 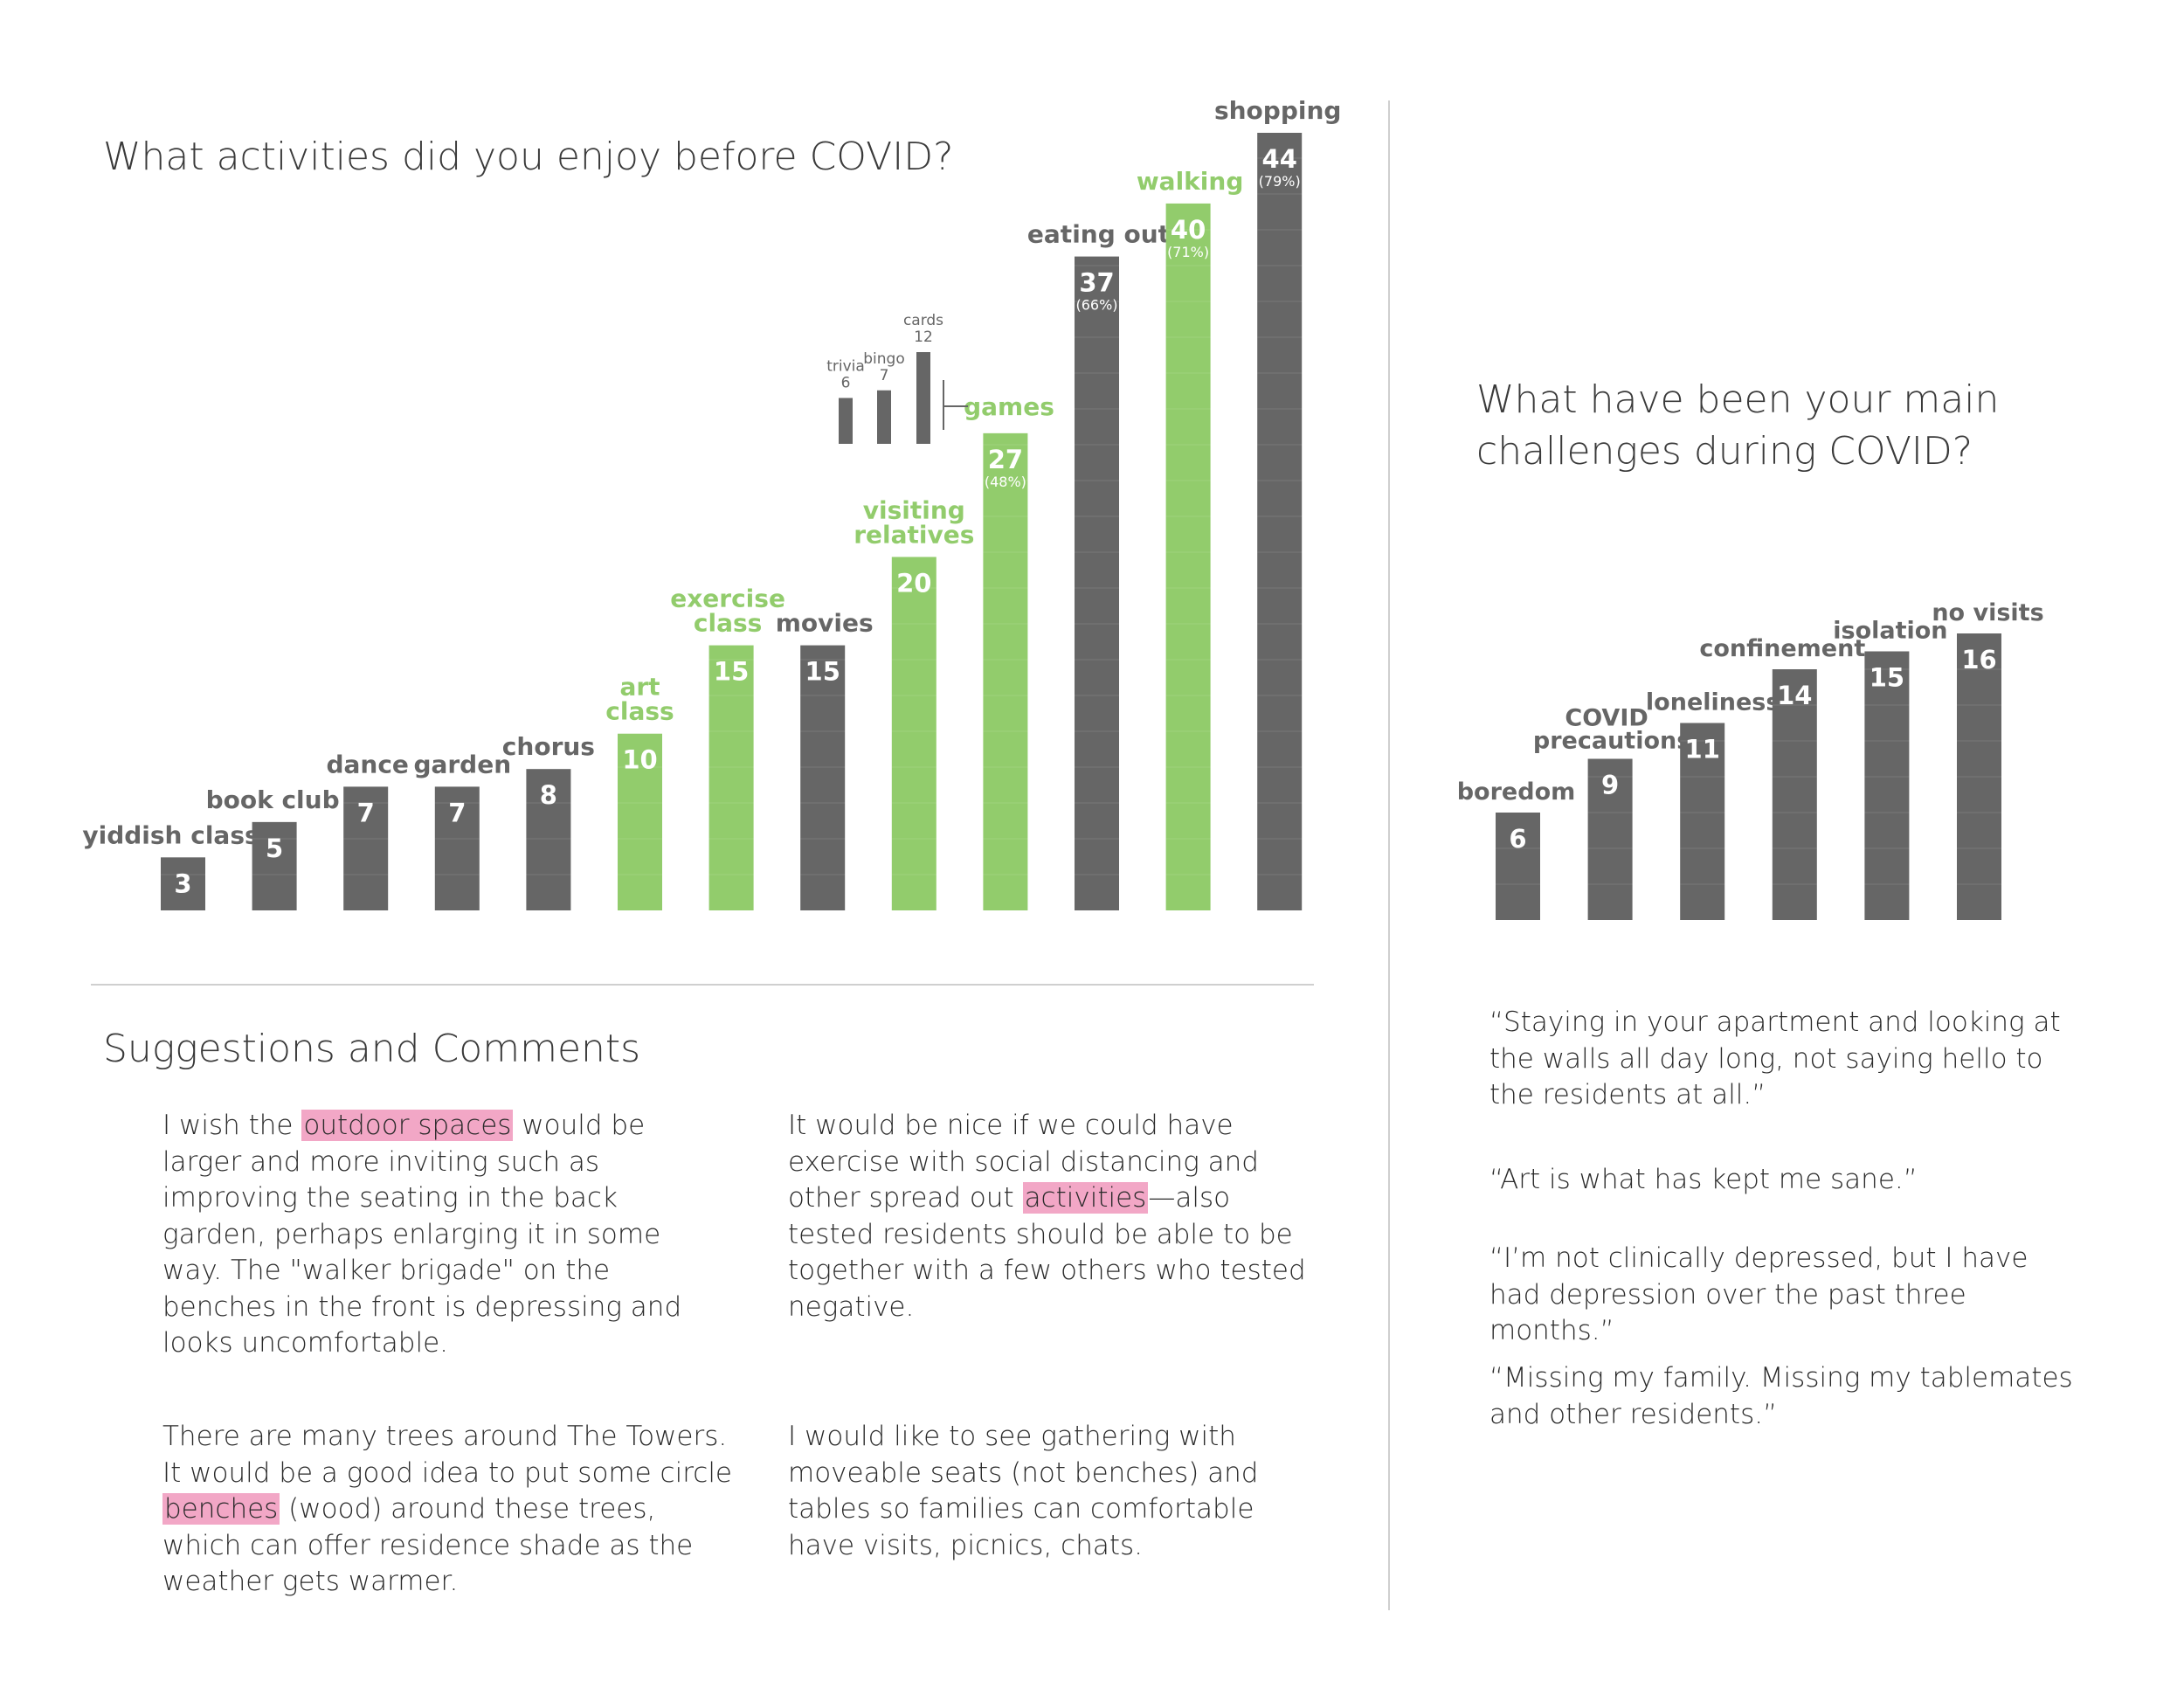 I want to click on highlighted-keyword: outdoor spaces, so click(x=407, y=1125).